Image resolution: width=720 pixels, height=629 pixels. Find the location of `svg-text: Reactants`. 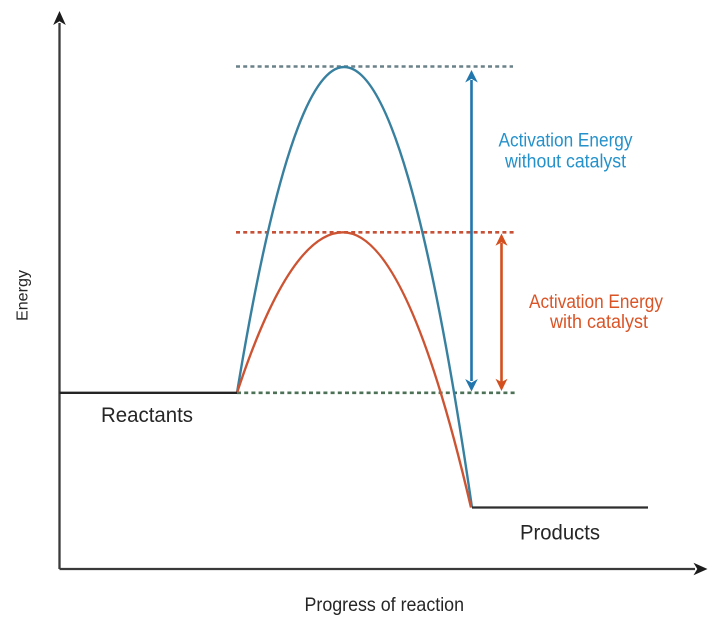

svg-text: Reactants is located at coordinates (147, 415).